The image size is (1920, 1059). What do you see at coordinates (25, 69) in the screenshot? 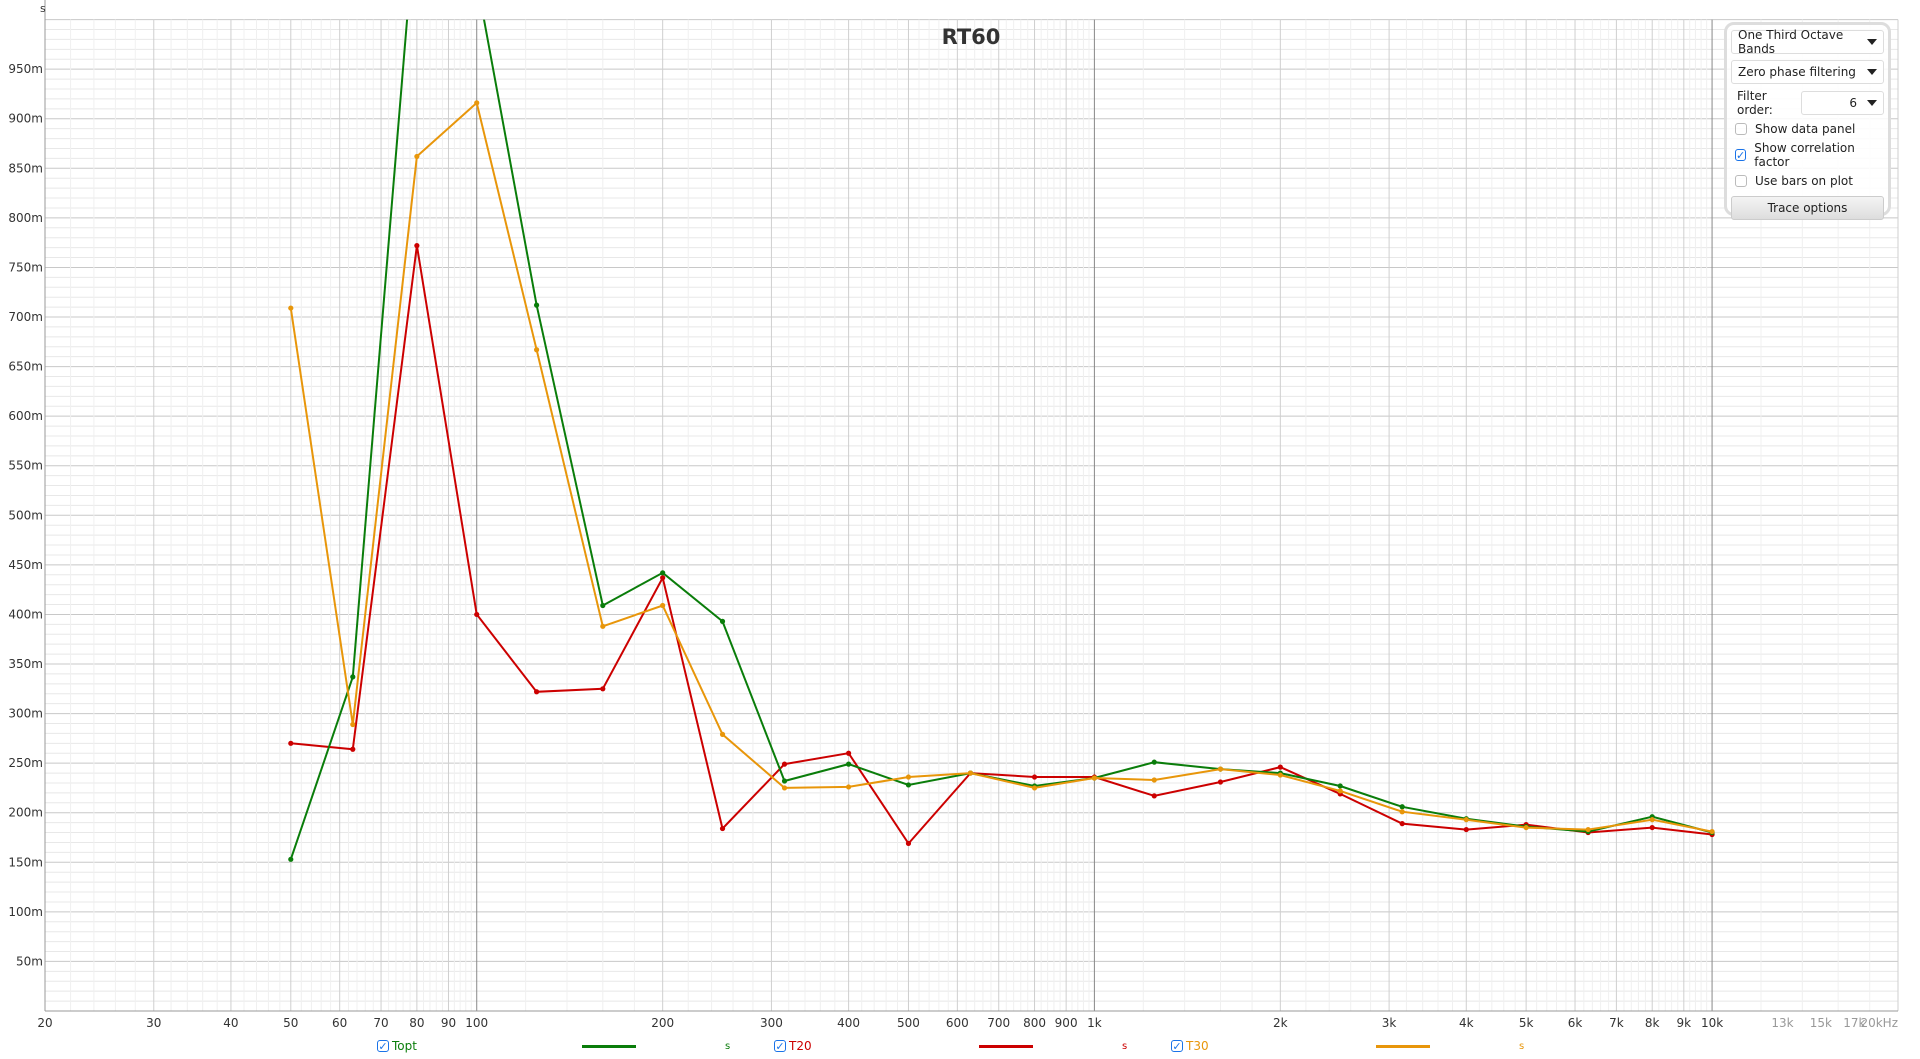
I see `y-tick-label: 950m` at bounding box center [25, 69].